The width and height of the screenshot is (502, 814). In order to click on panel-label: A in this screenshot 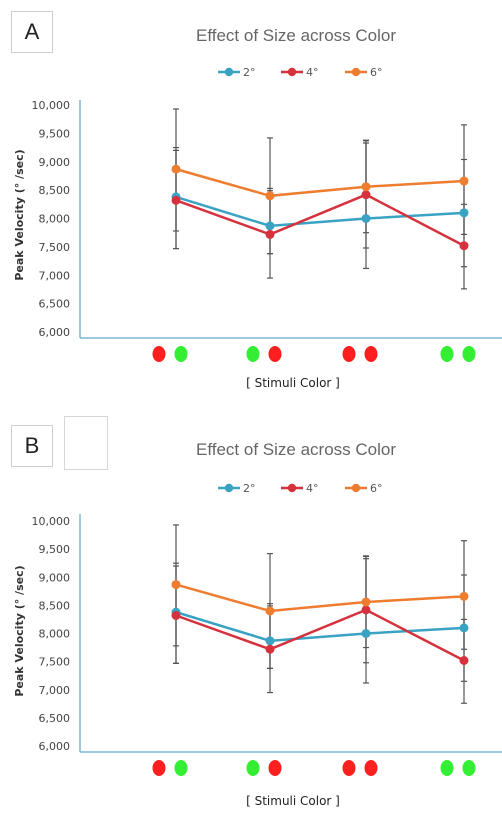, I will do `click(32, 32)`.